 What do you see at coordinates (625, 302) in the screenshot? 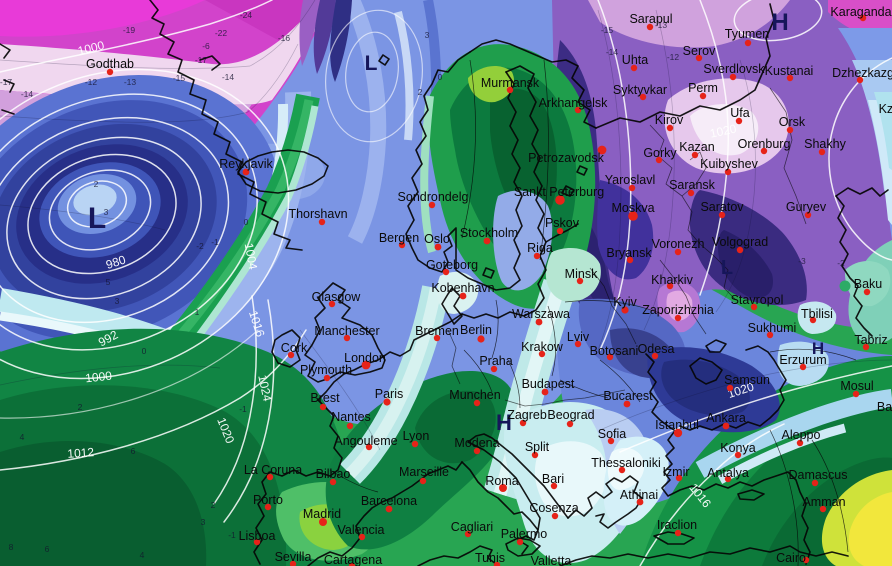
I see `city-label: Kyiv` at bounding box center [625, 302].